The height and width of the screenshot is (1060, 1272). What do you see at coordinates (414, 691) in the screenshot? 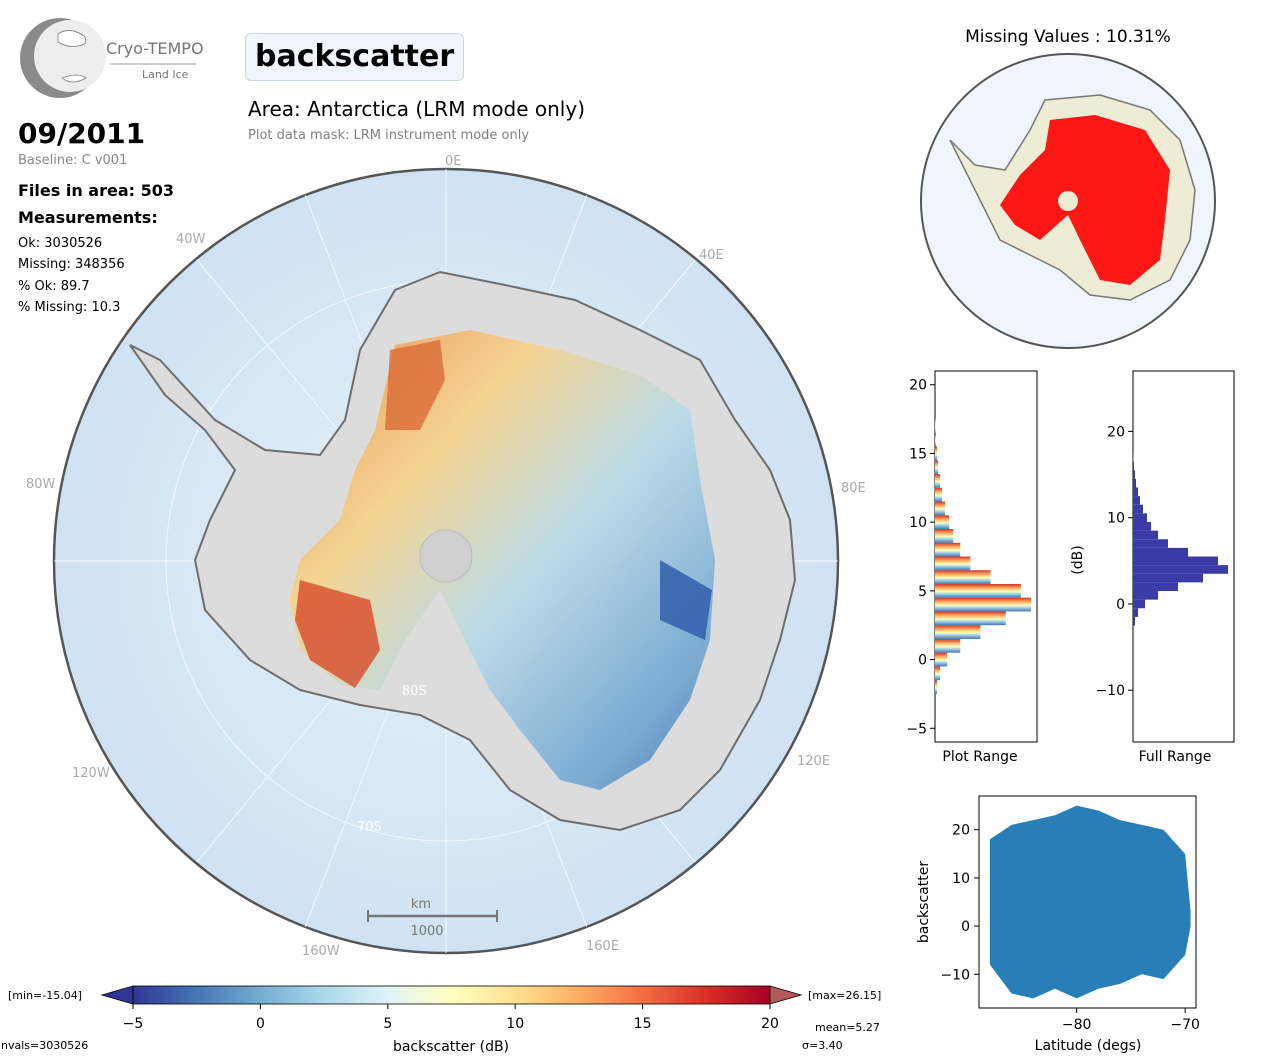
I see `lat-label-80s: 80S` at bounding box center [414, 691].